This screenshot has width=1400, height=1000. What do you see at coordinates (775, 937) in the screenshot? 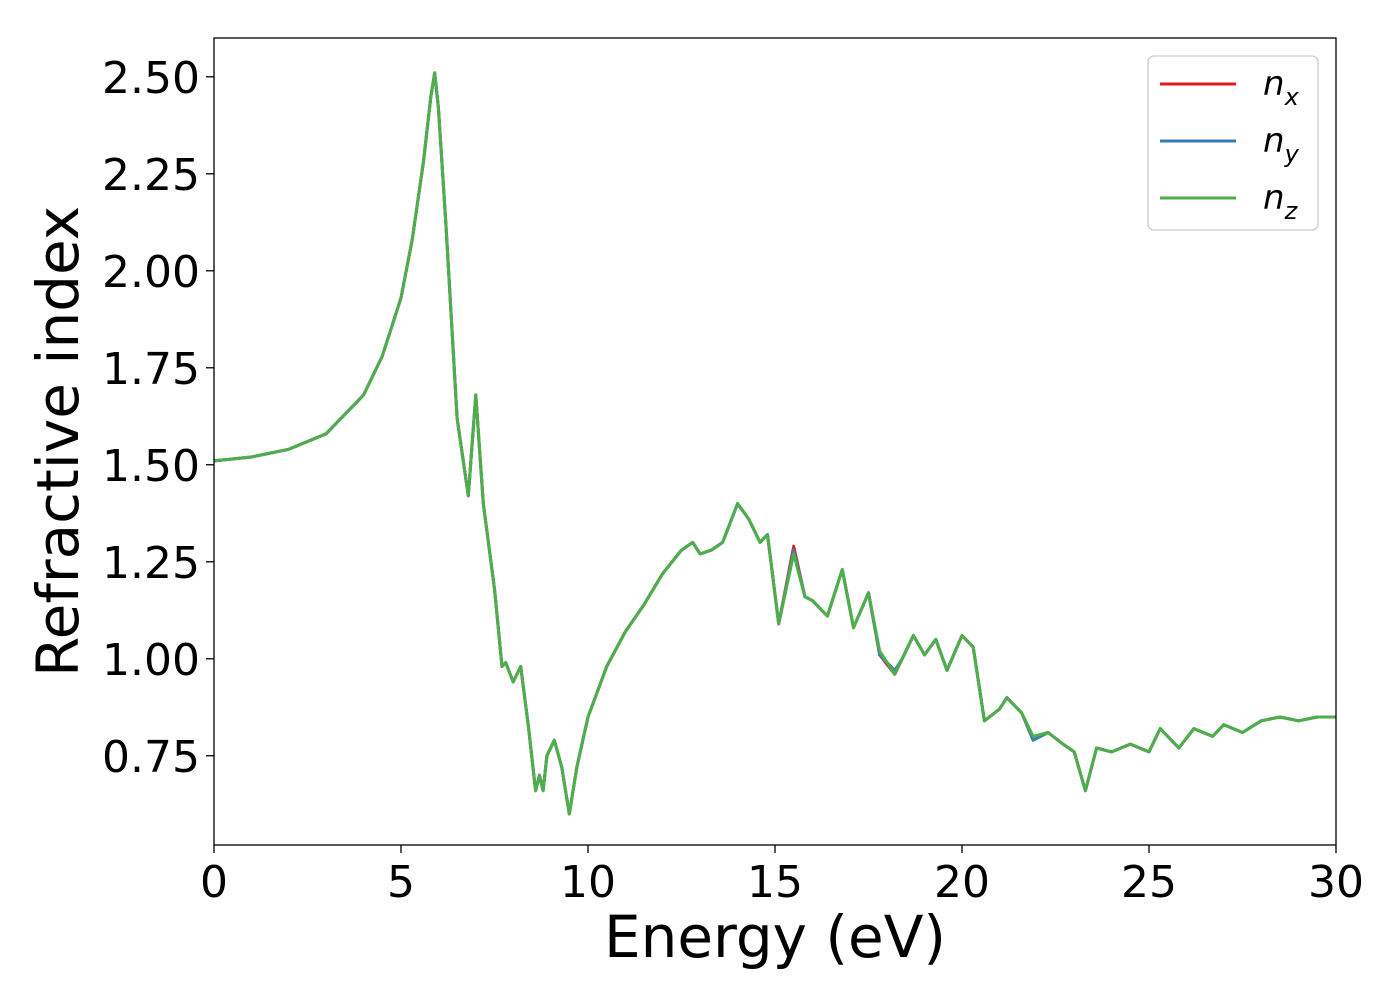
I see `x-axis-label: Energy (eV)` at bounding box center [775, 937].